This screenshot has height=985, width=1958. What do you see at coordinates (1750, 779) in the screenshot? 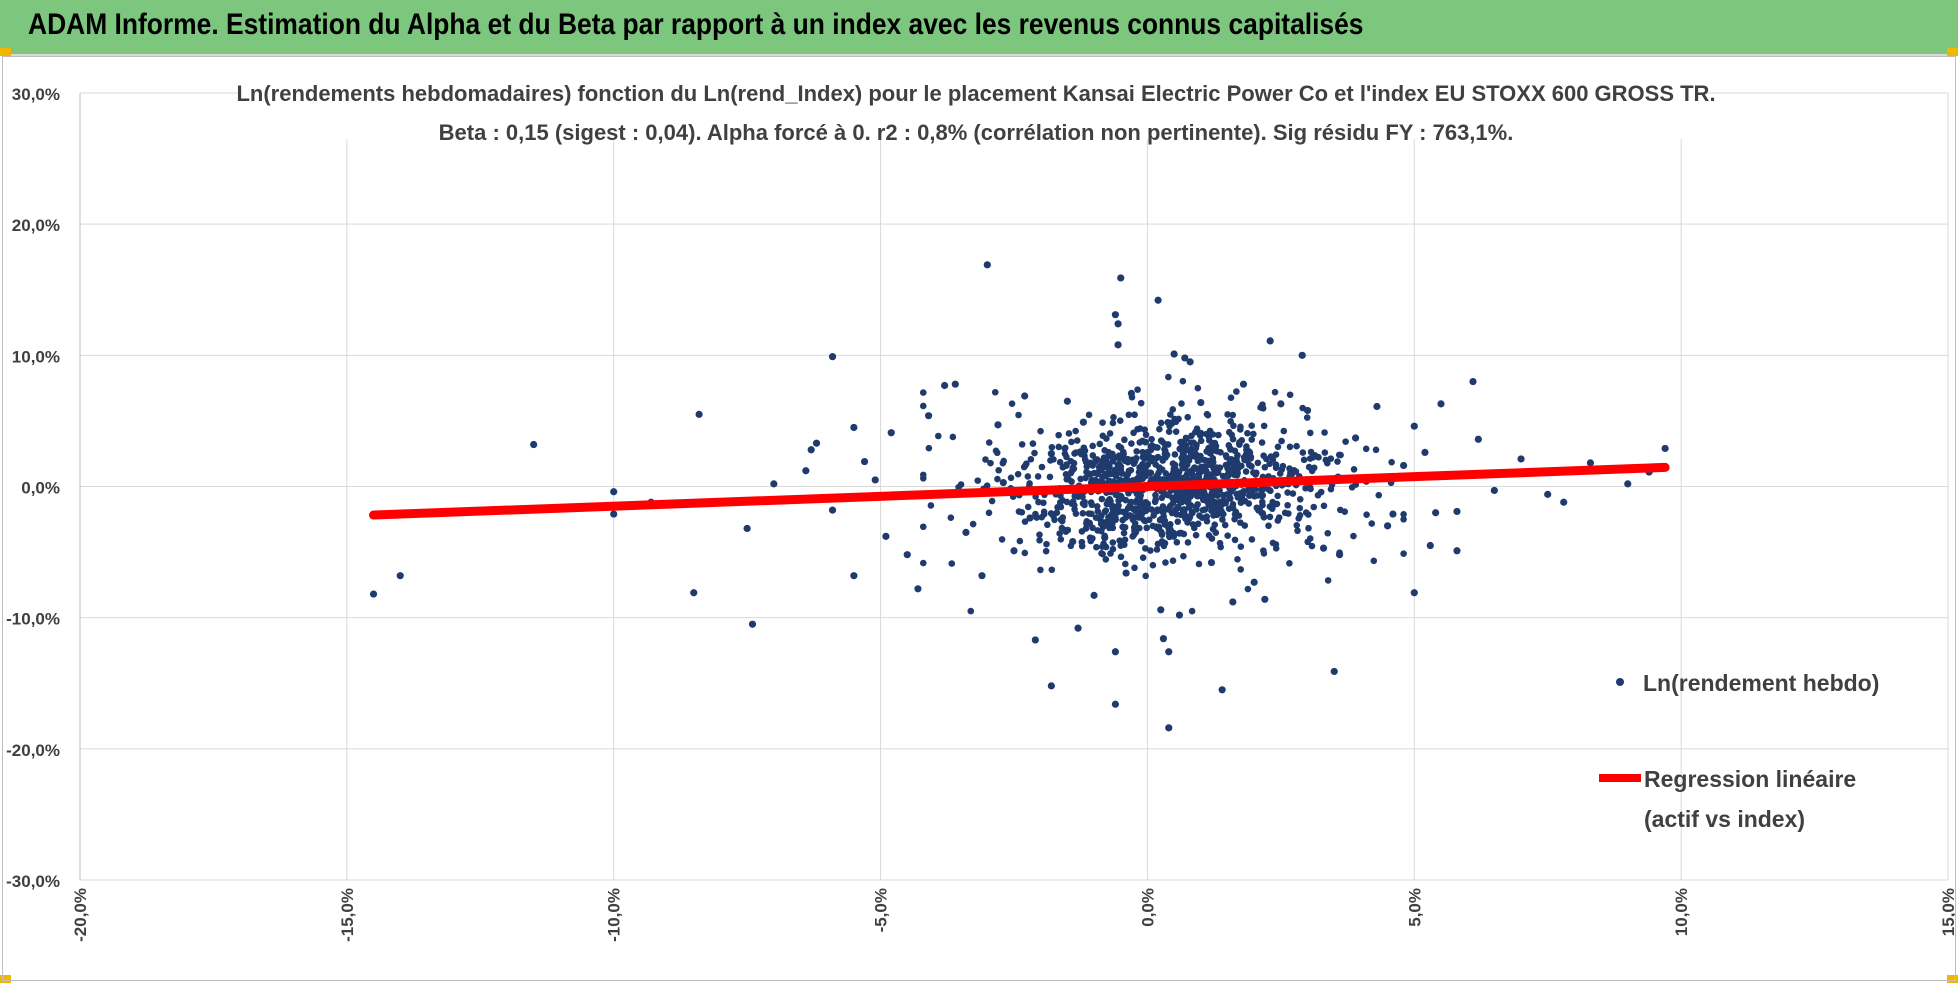
I see `legend-regression-label-line-1: Regression linéaire` at bounding box center [1750, 779].